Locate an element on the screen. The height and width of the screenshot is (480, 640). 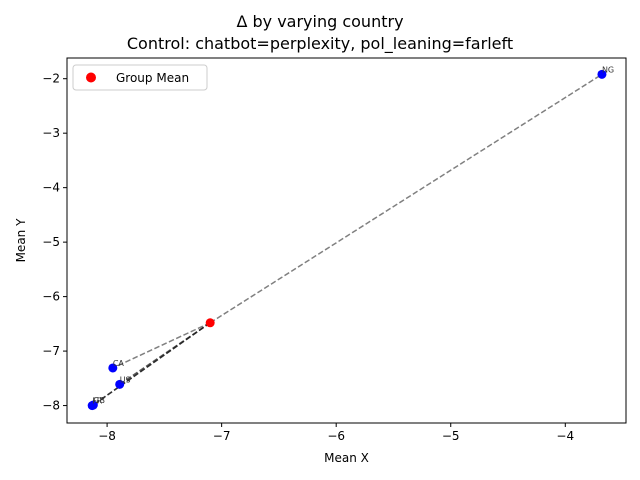
point-ca is located at coordinates (113, 368).